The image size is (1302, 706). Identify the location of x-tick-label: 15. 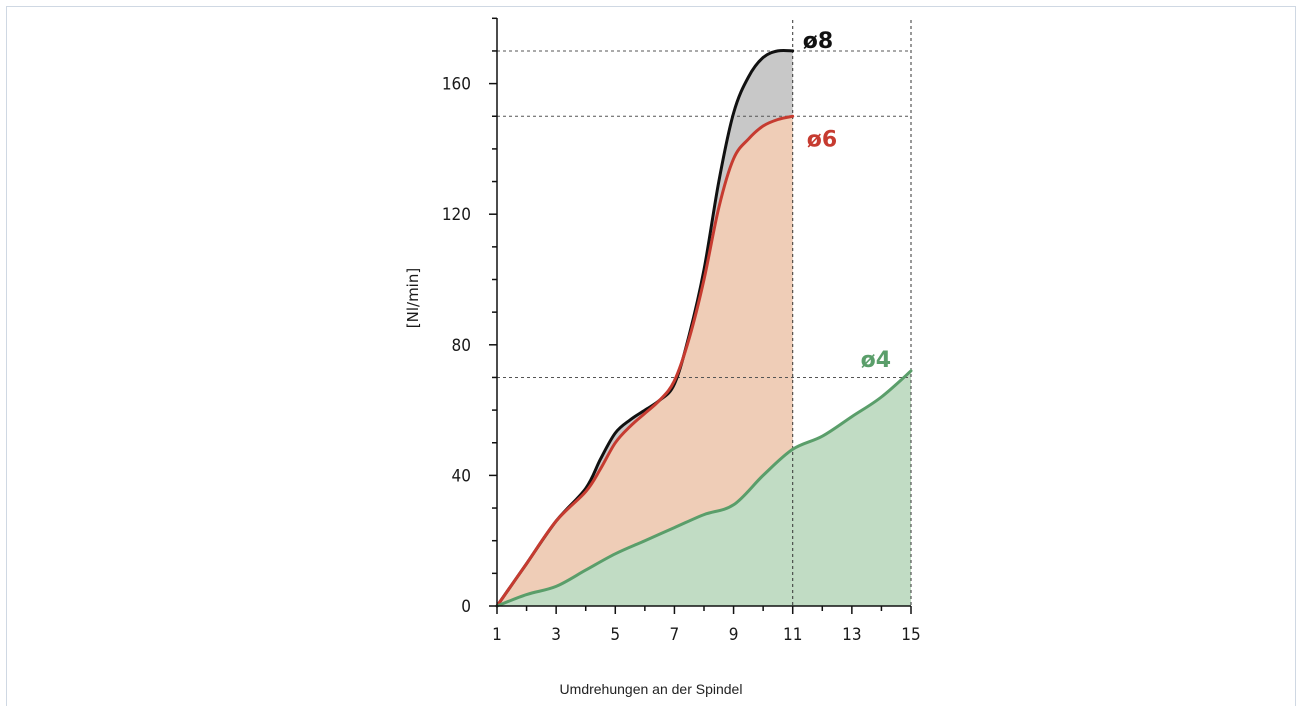
(910, 635).